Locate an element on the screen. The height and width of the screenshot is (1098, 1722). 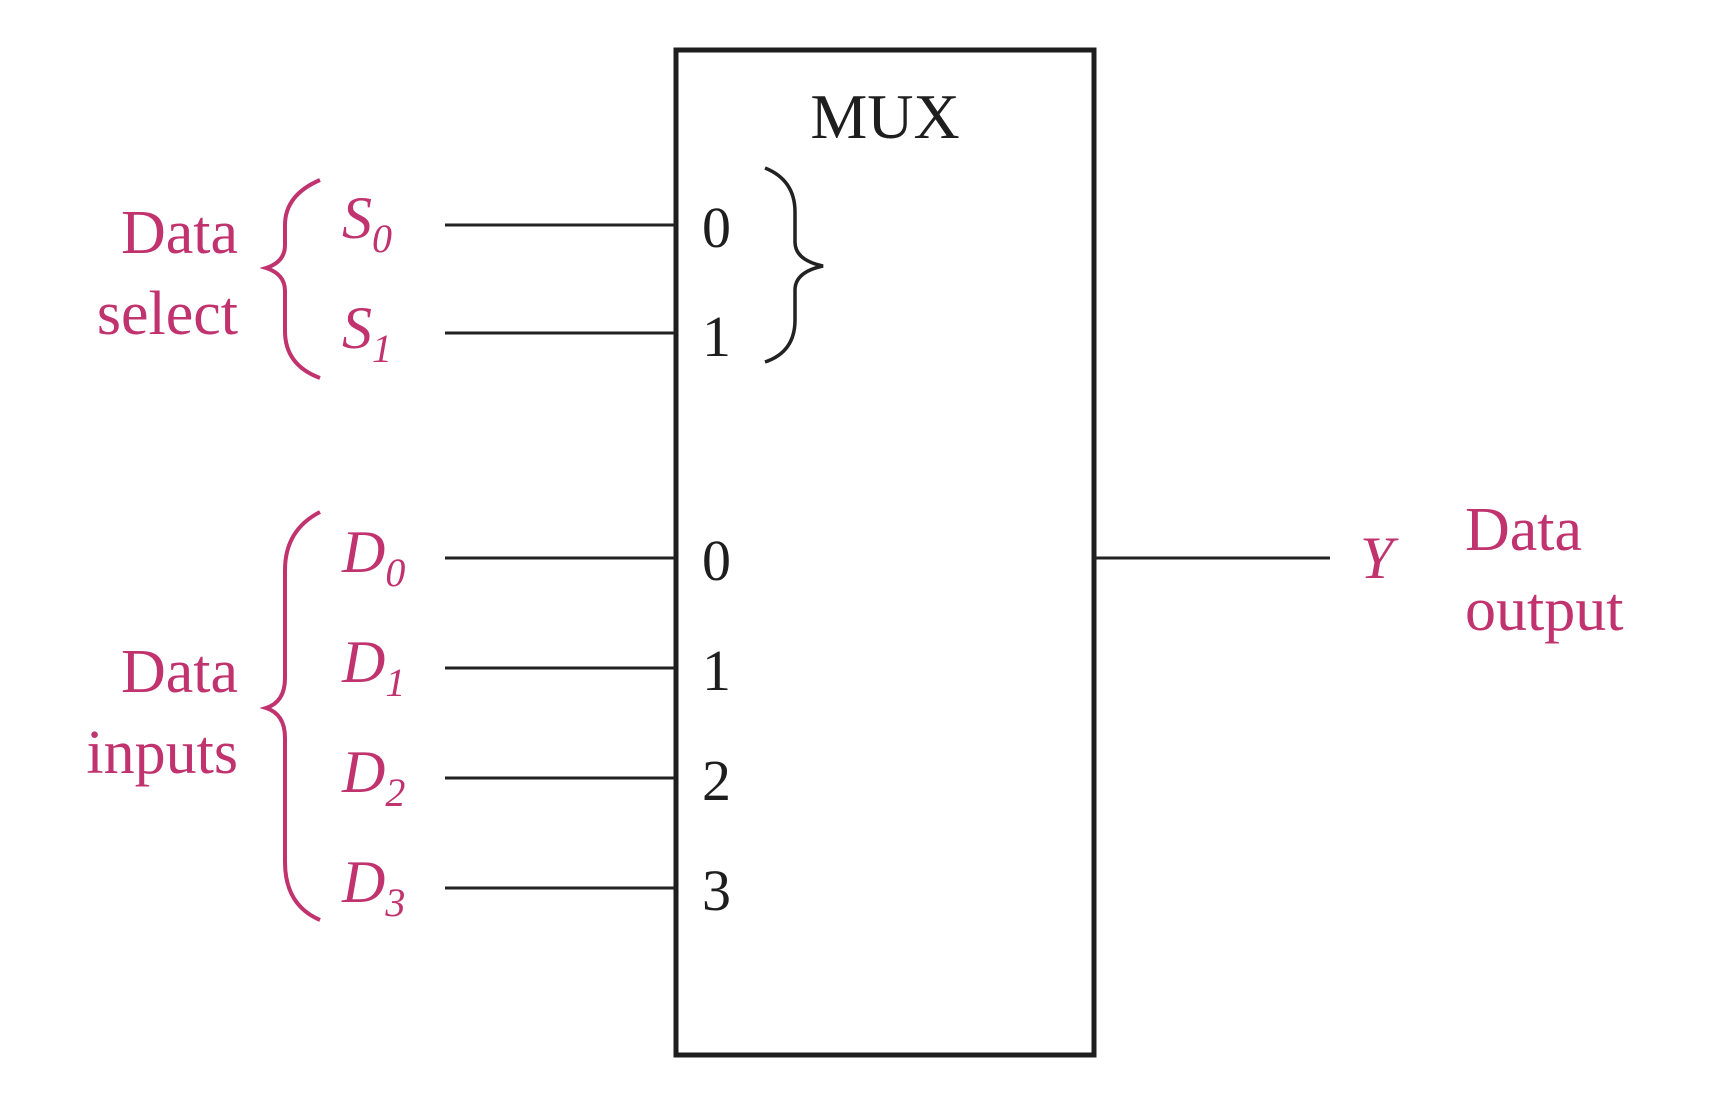
data-signal-d0: D0 is located at coordinates (373, 557).